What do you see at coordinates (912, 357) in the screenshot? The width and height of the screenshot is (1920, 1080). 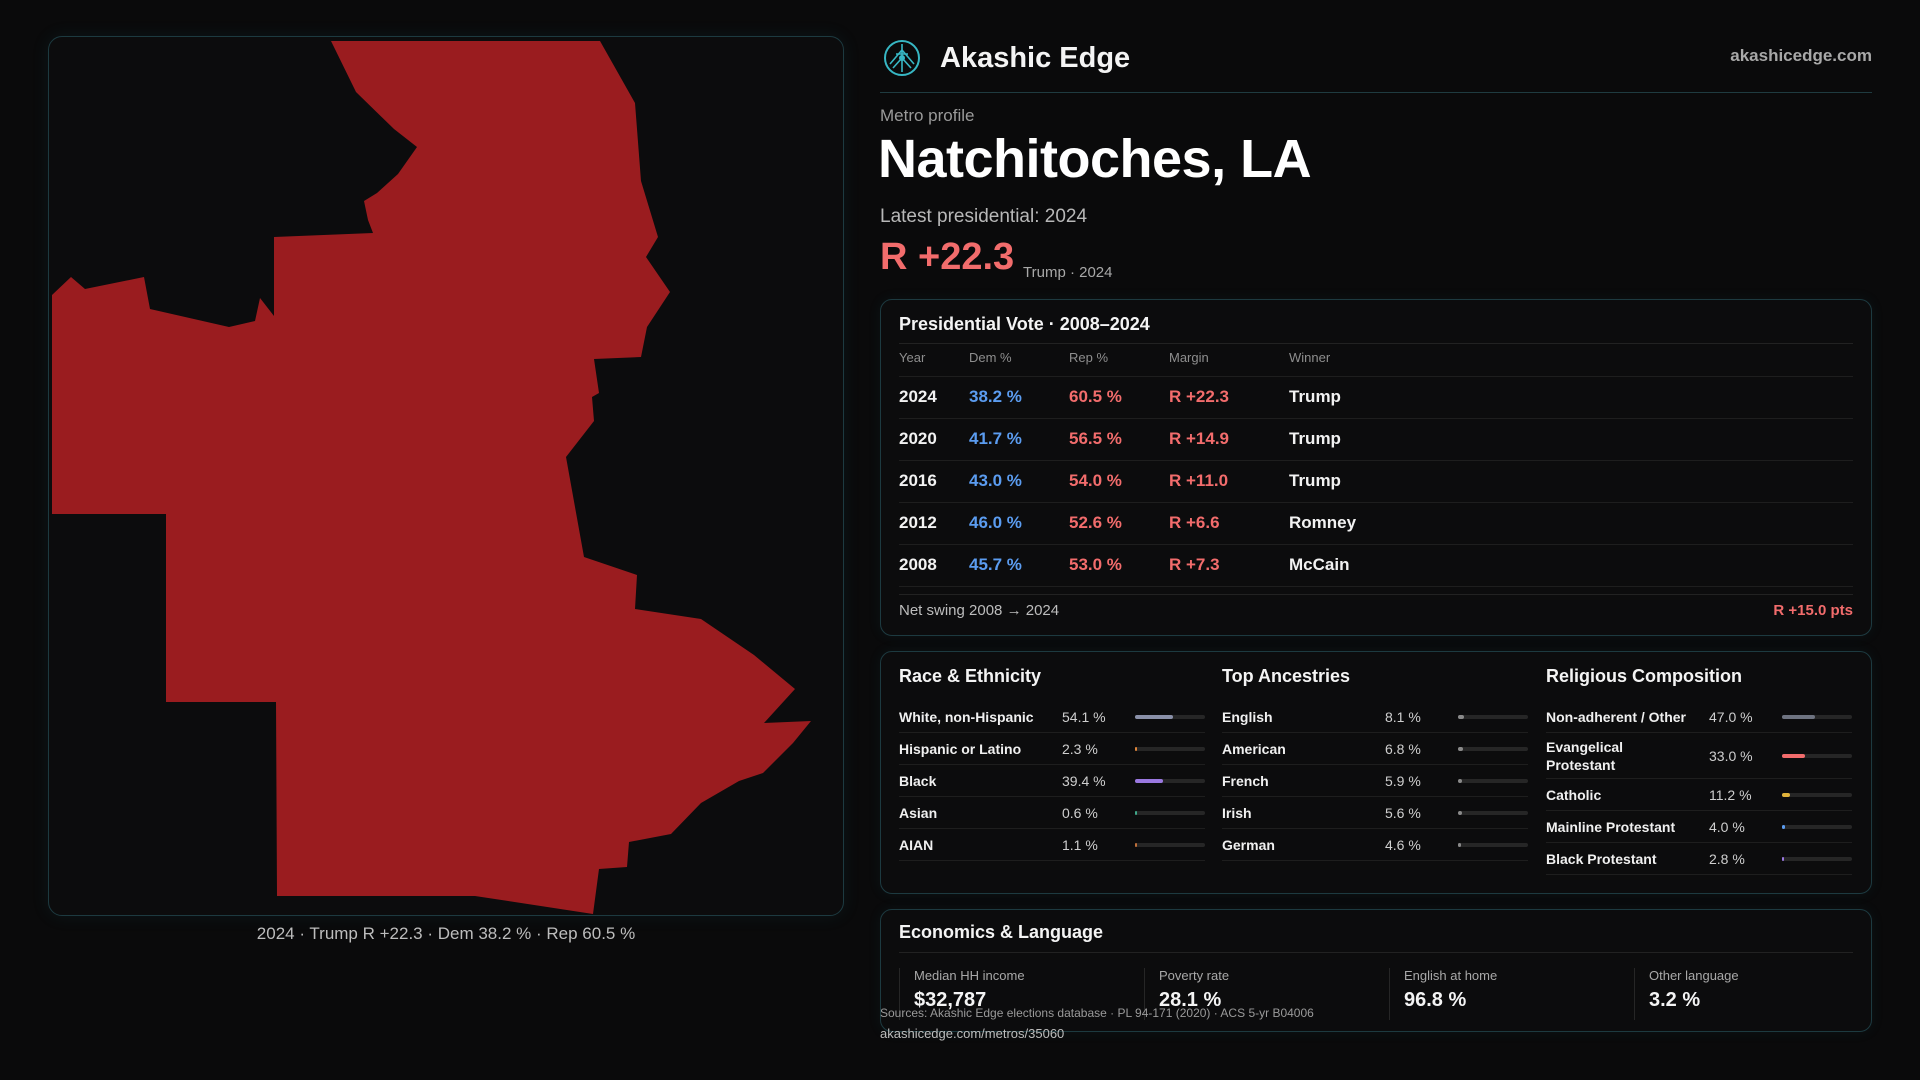 I see `column-header-year: Year` at bounding box center [912, 357].